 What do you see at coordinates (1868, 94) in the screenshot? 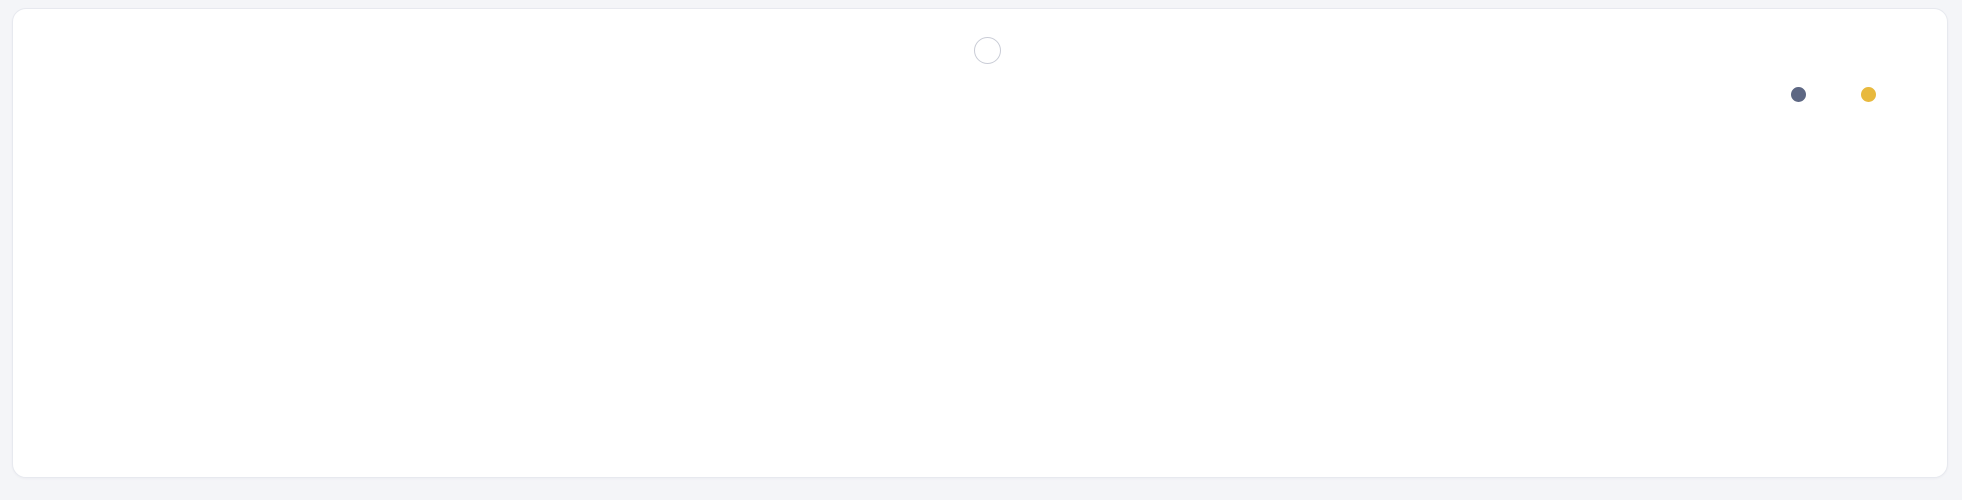
I see `legend-dot-system` at bounding box center [1868, 94].